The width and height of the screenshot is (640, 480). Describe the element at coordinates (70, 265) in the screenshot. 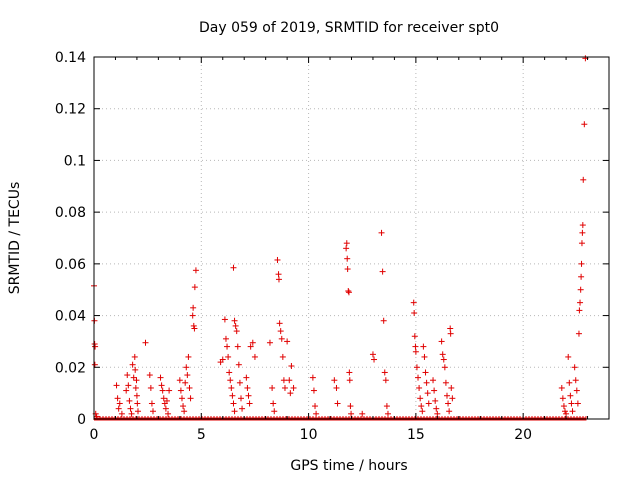

I see `y-tick-label: 0.06` at that location.